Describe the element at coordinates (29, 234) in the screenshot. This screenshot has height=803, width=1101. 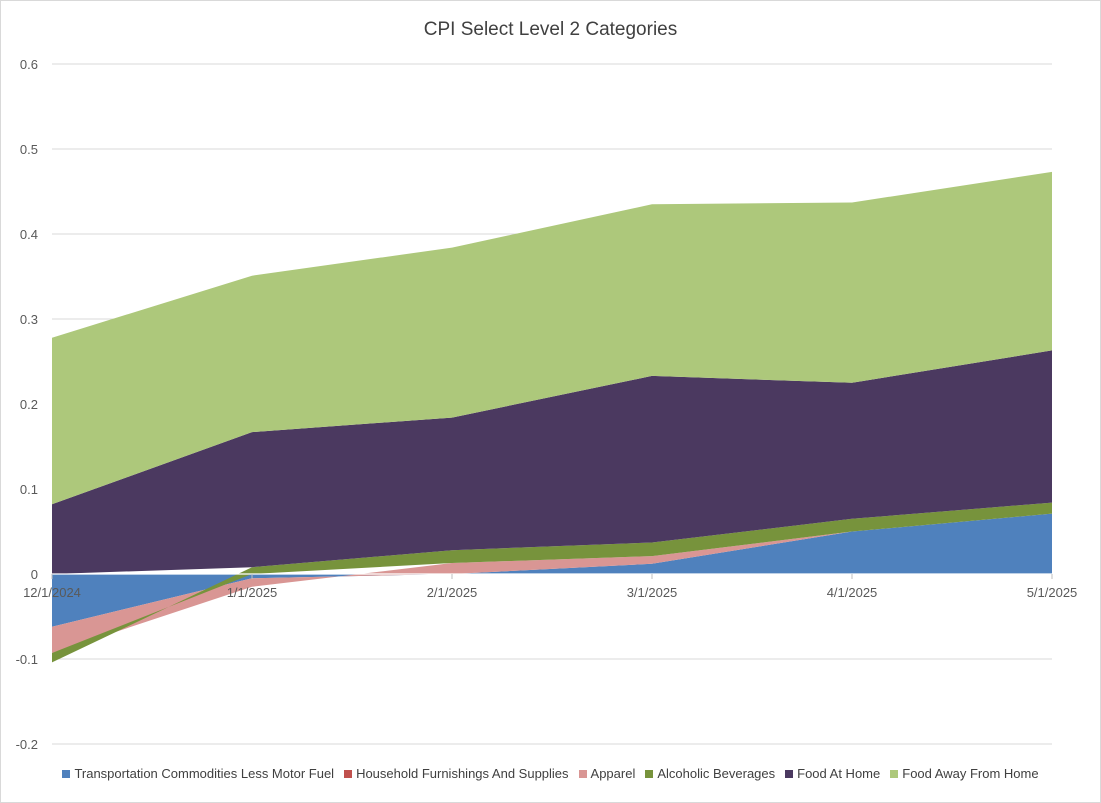
I see `y-tick-label: 0.4` at that location.